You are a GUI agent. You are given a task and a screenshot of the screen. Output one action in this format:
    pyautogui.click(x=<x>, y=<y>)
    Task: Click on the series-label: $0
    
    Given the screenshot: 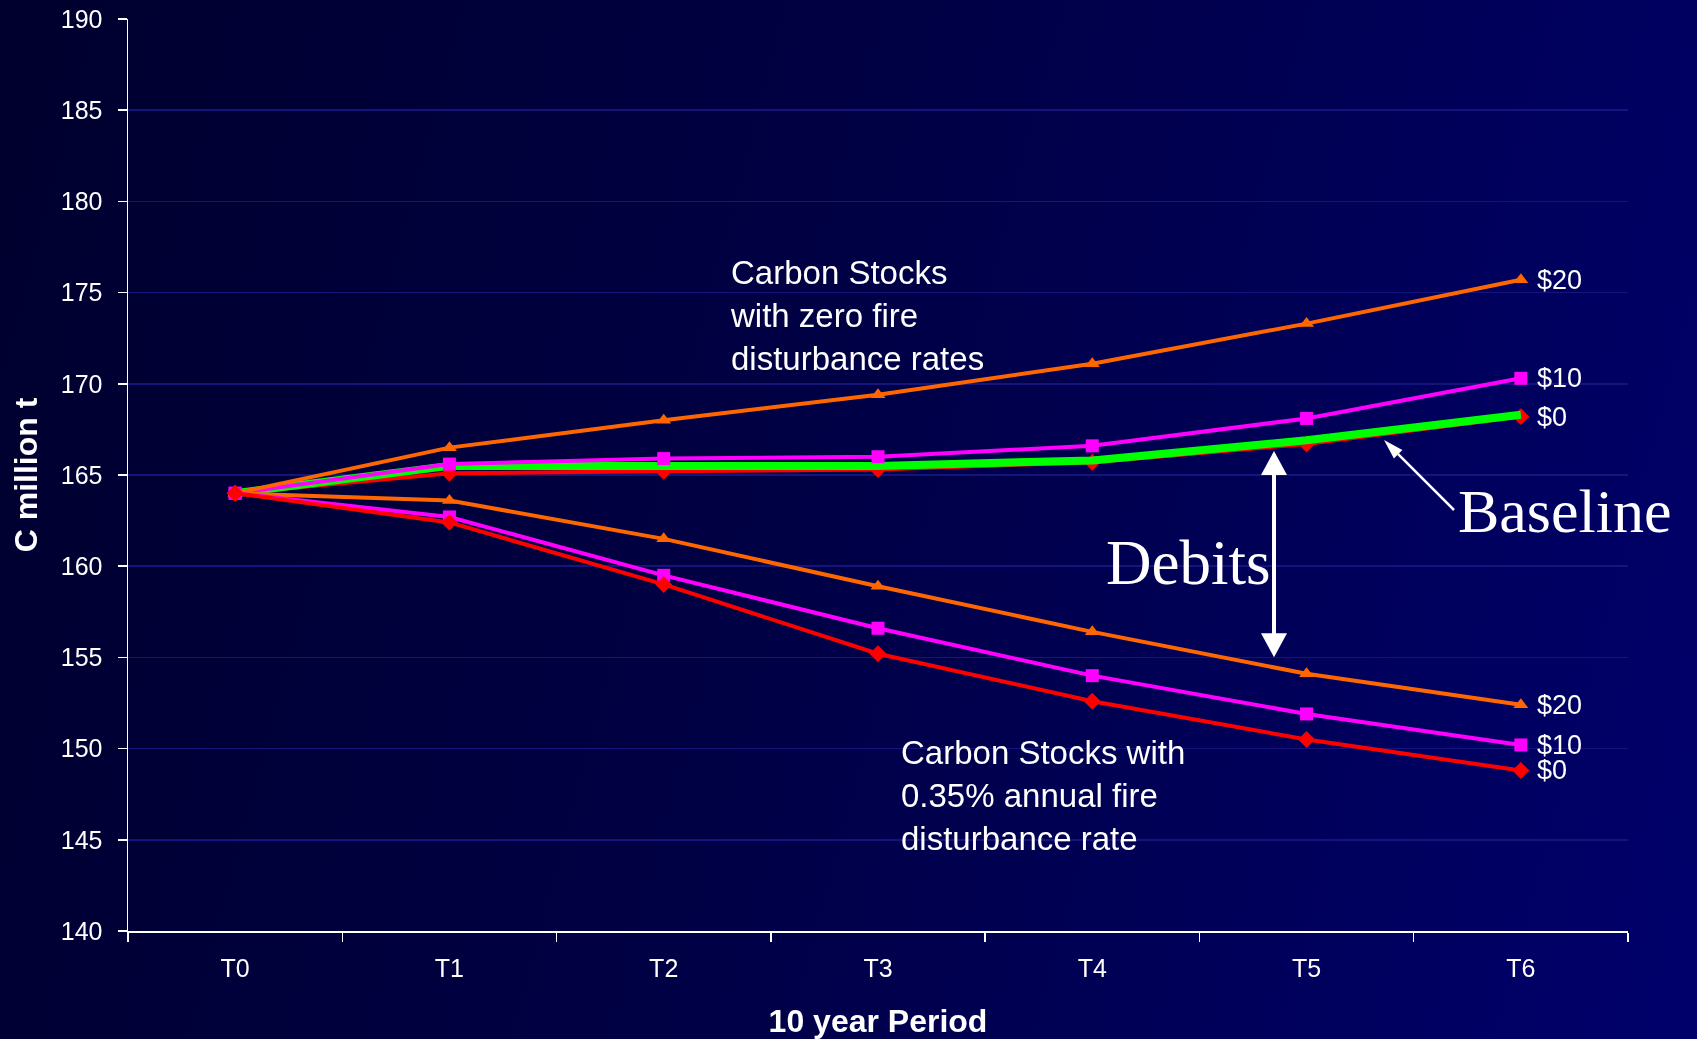 What is the action you would take?
    pyautogui.click(x=1552, y=417)
    